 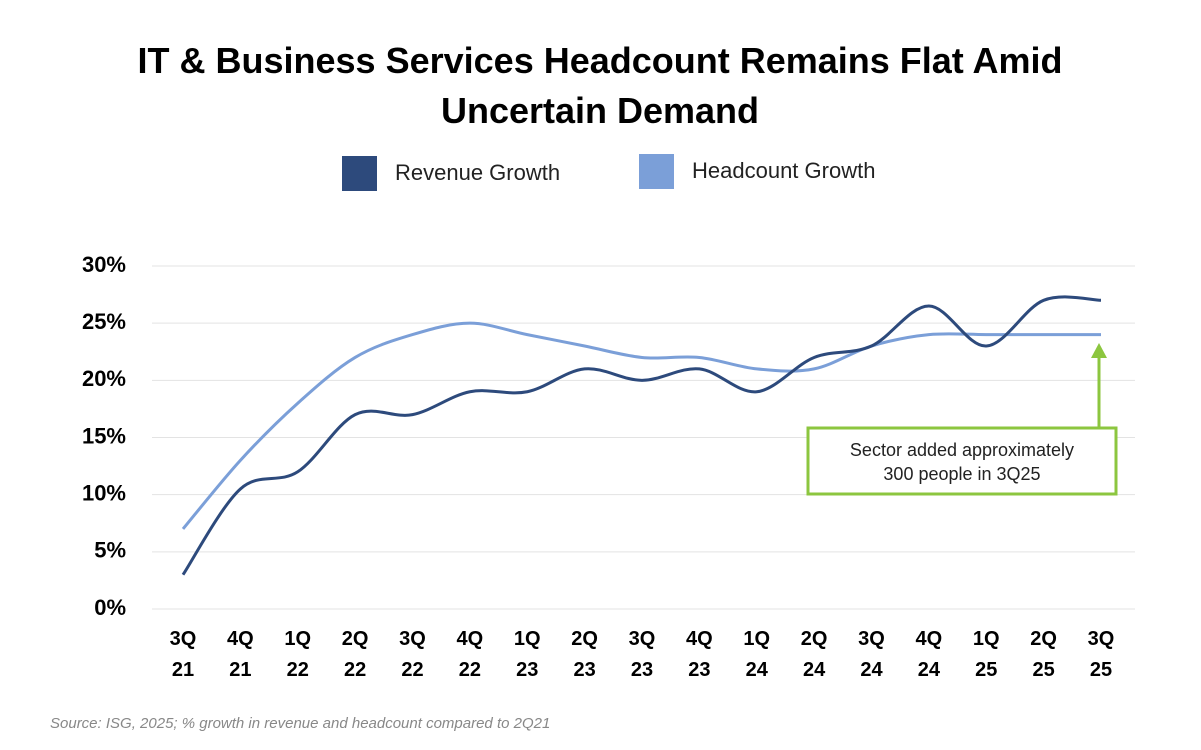 I want to click on x-tick-label: 2Q 25, so click(x=1043, y=654).